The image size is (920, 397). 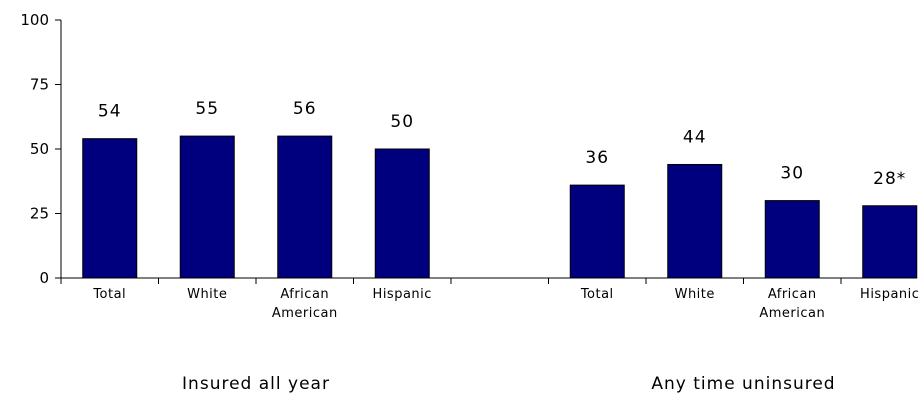 What do you see at coordinates (792, 174) in the screenshot?
I see `data-label: 30` at bounding box center [792, 174].